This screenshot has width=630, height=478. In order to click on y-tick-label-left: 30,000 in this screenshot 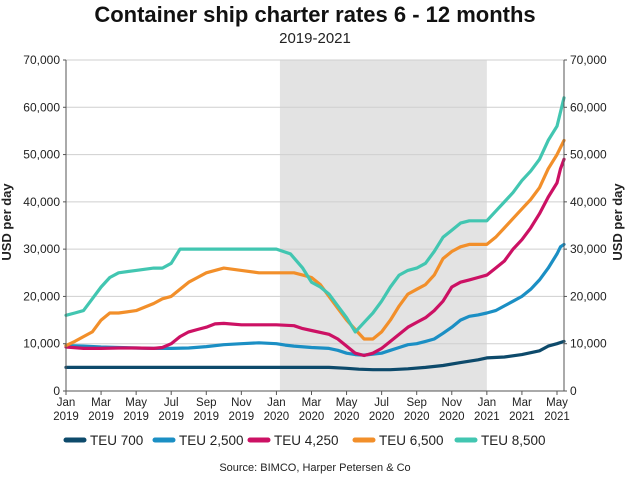, I will do `click(41, 249)`.